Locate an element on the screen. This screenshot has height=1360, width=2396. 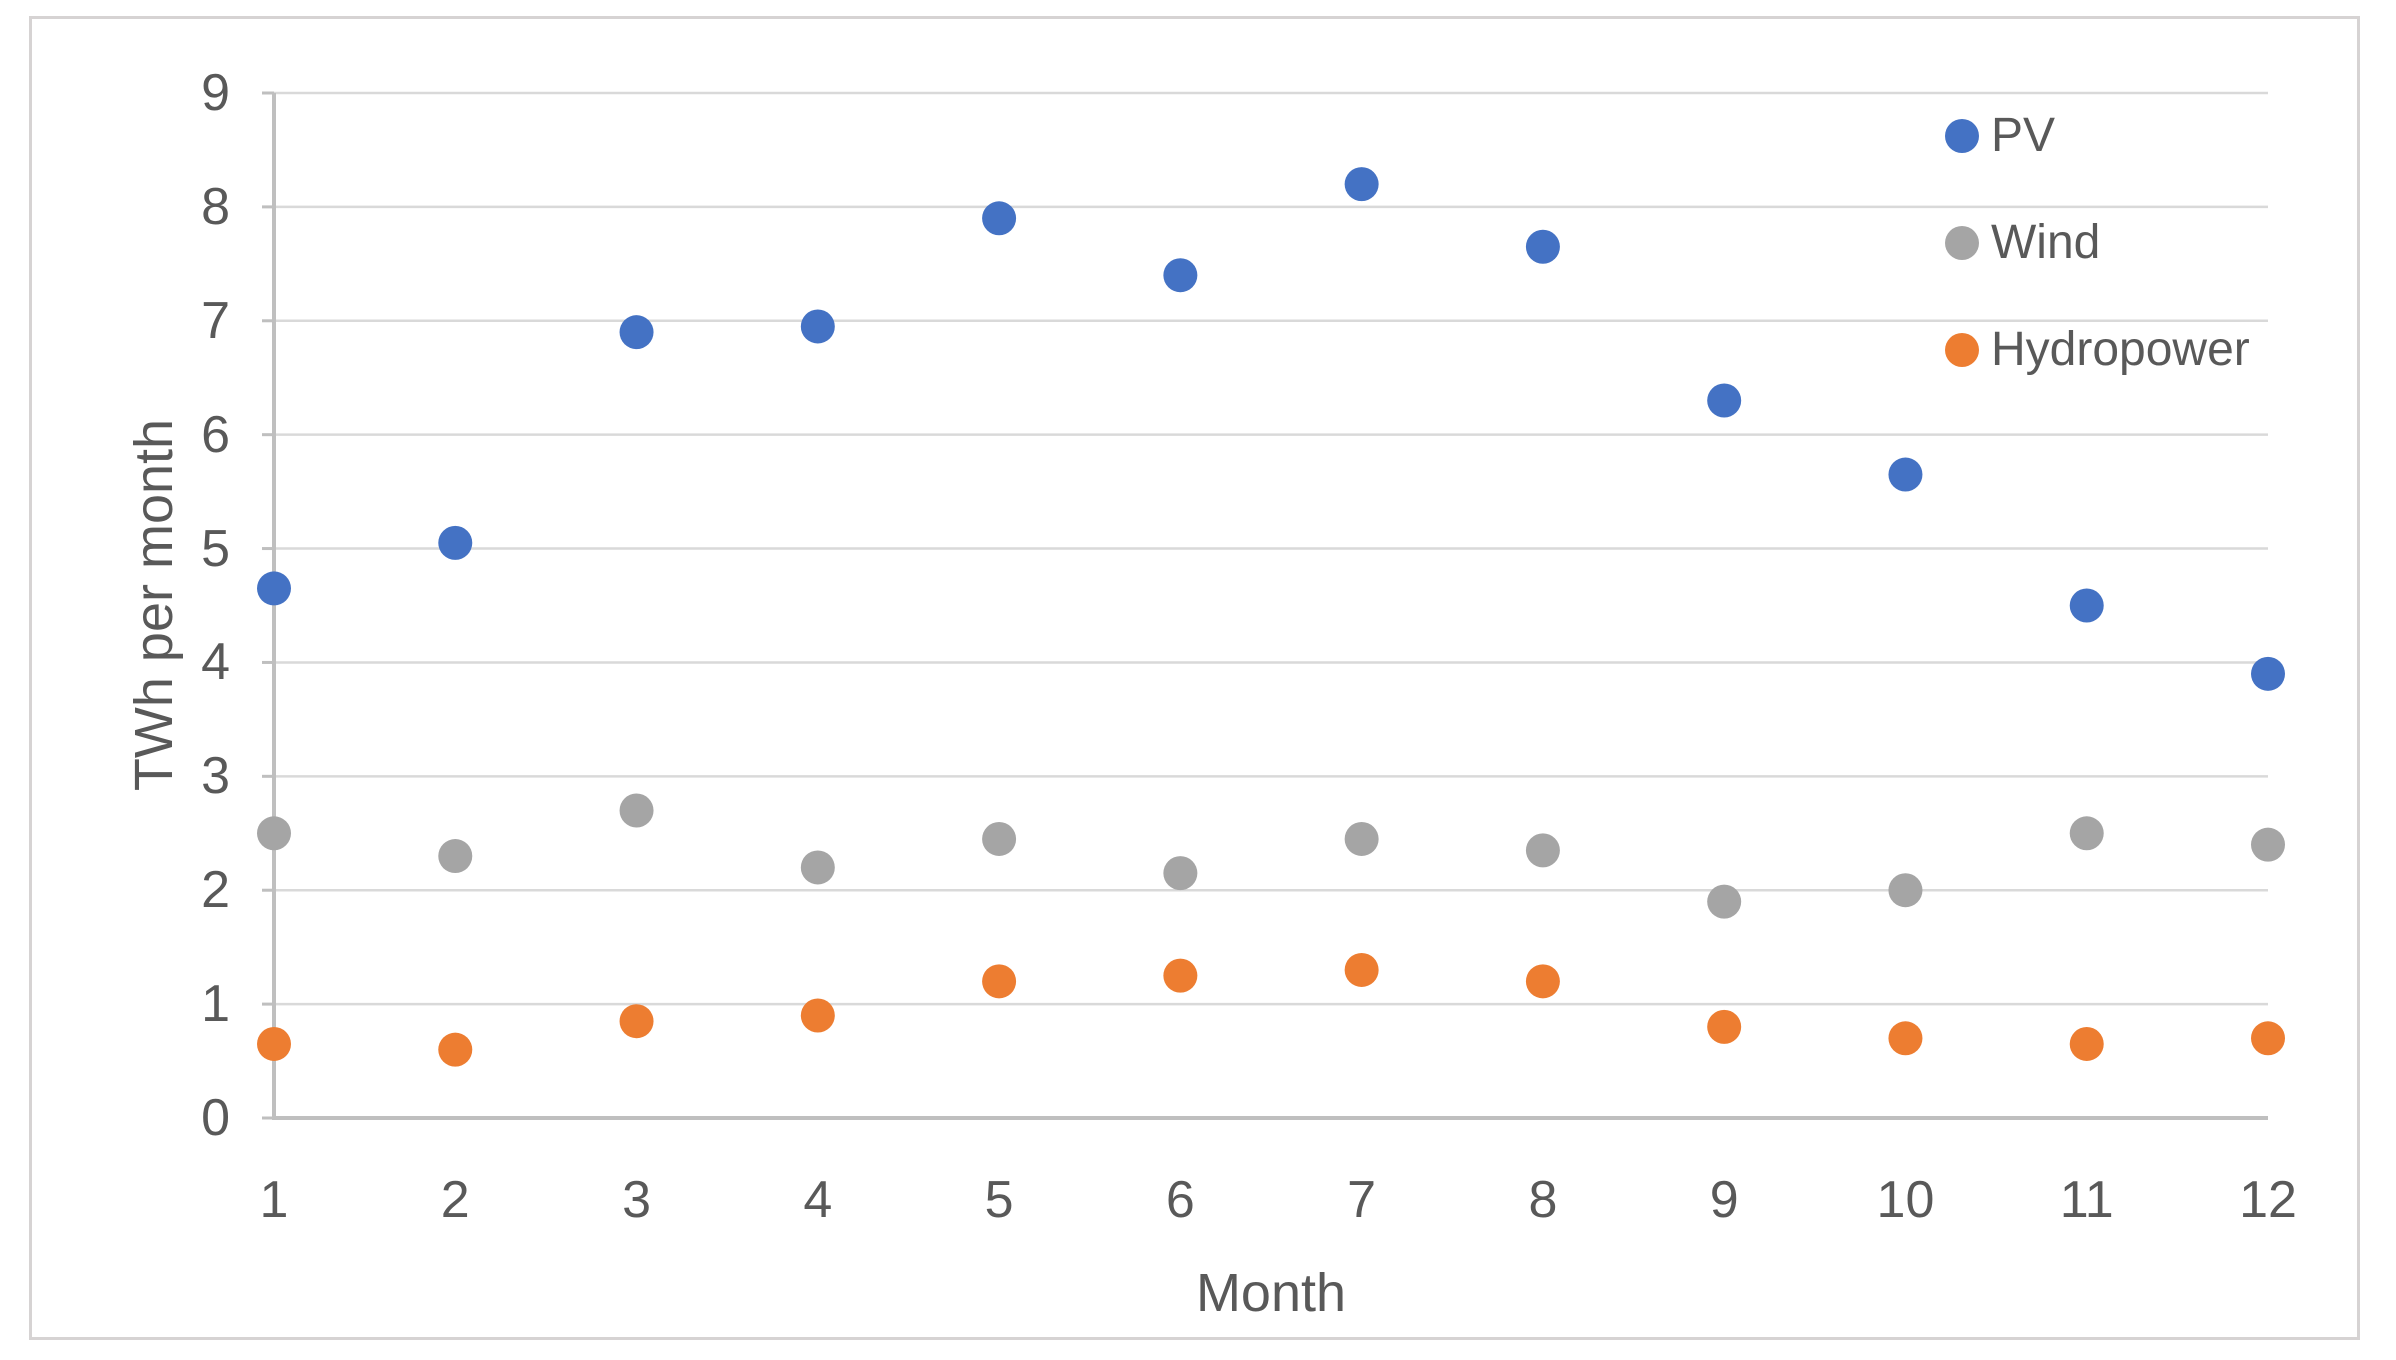
x-tick-label-5: 5 is located at coordinates (999, 1200).